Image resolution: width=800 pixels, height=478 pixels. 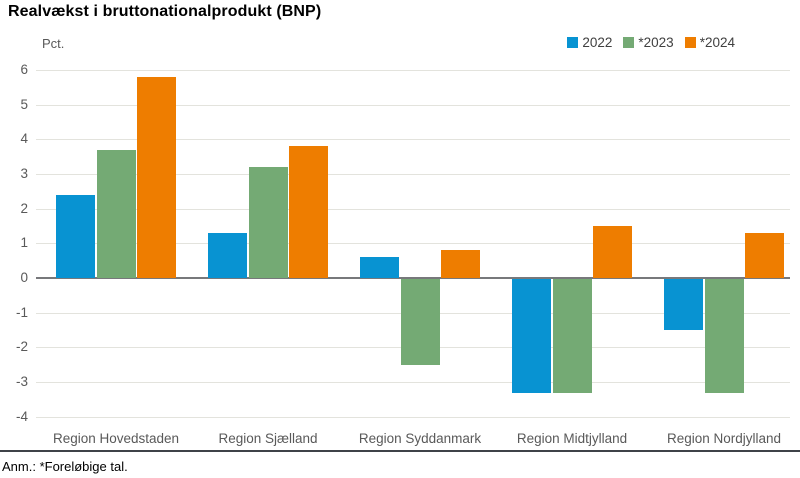 I want to click on bar-2022-region-hovedstaden, so click(x=75, y=236).